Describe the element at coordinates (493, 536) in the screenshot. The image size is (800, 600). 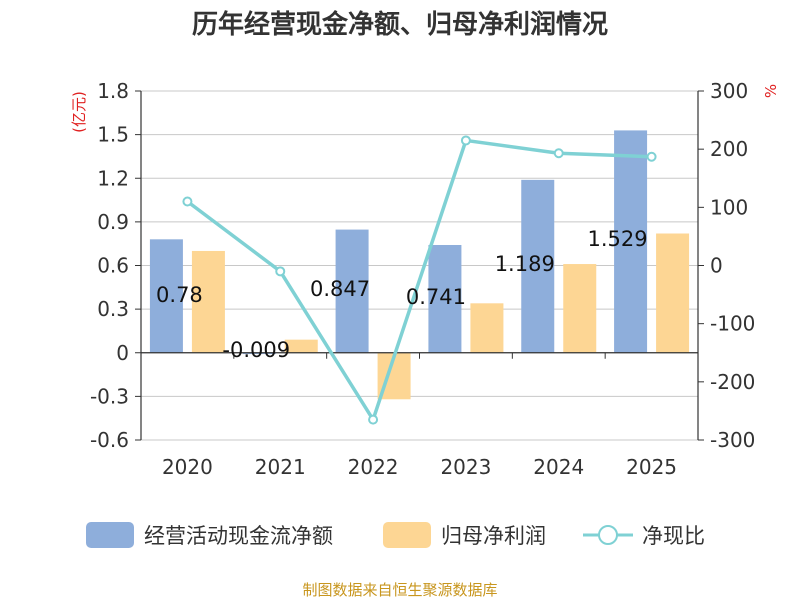
I see `legend-label-net-profit: 归母净利润` at that location.